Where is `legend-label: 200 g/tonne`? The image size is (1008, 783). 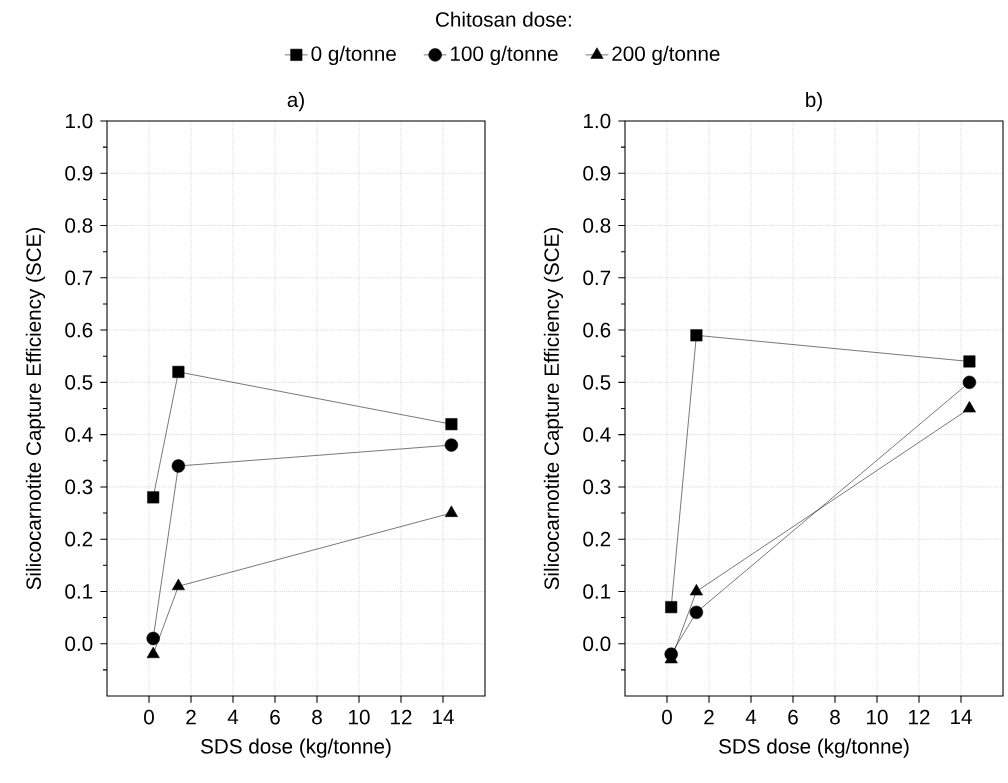 legend-label: 200 g/tonne is located at coordinates (666, 55).